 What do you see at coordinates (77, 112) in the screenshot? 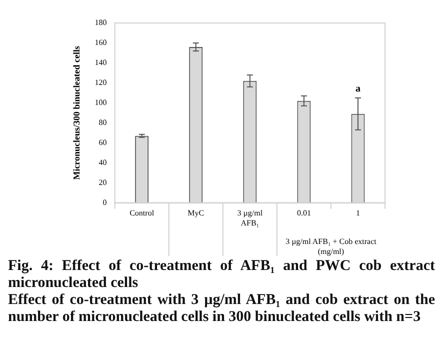
I see `y-axis-title: Micronucleus/300 binucleated cells` at bounding box center [77, 112].